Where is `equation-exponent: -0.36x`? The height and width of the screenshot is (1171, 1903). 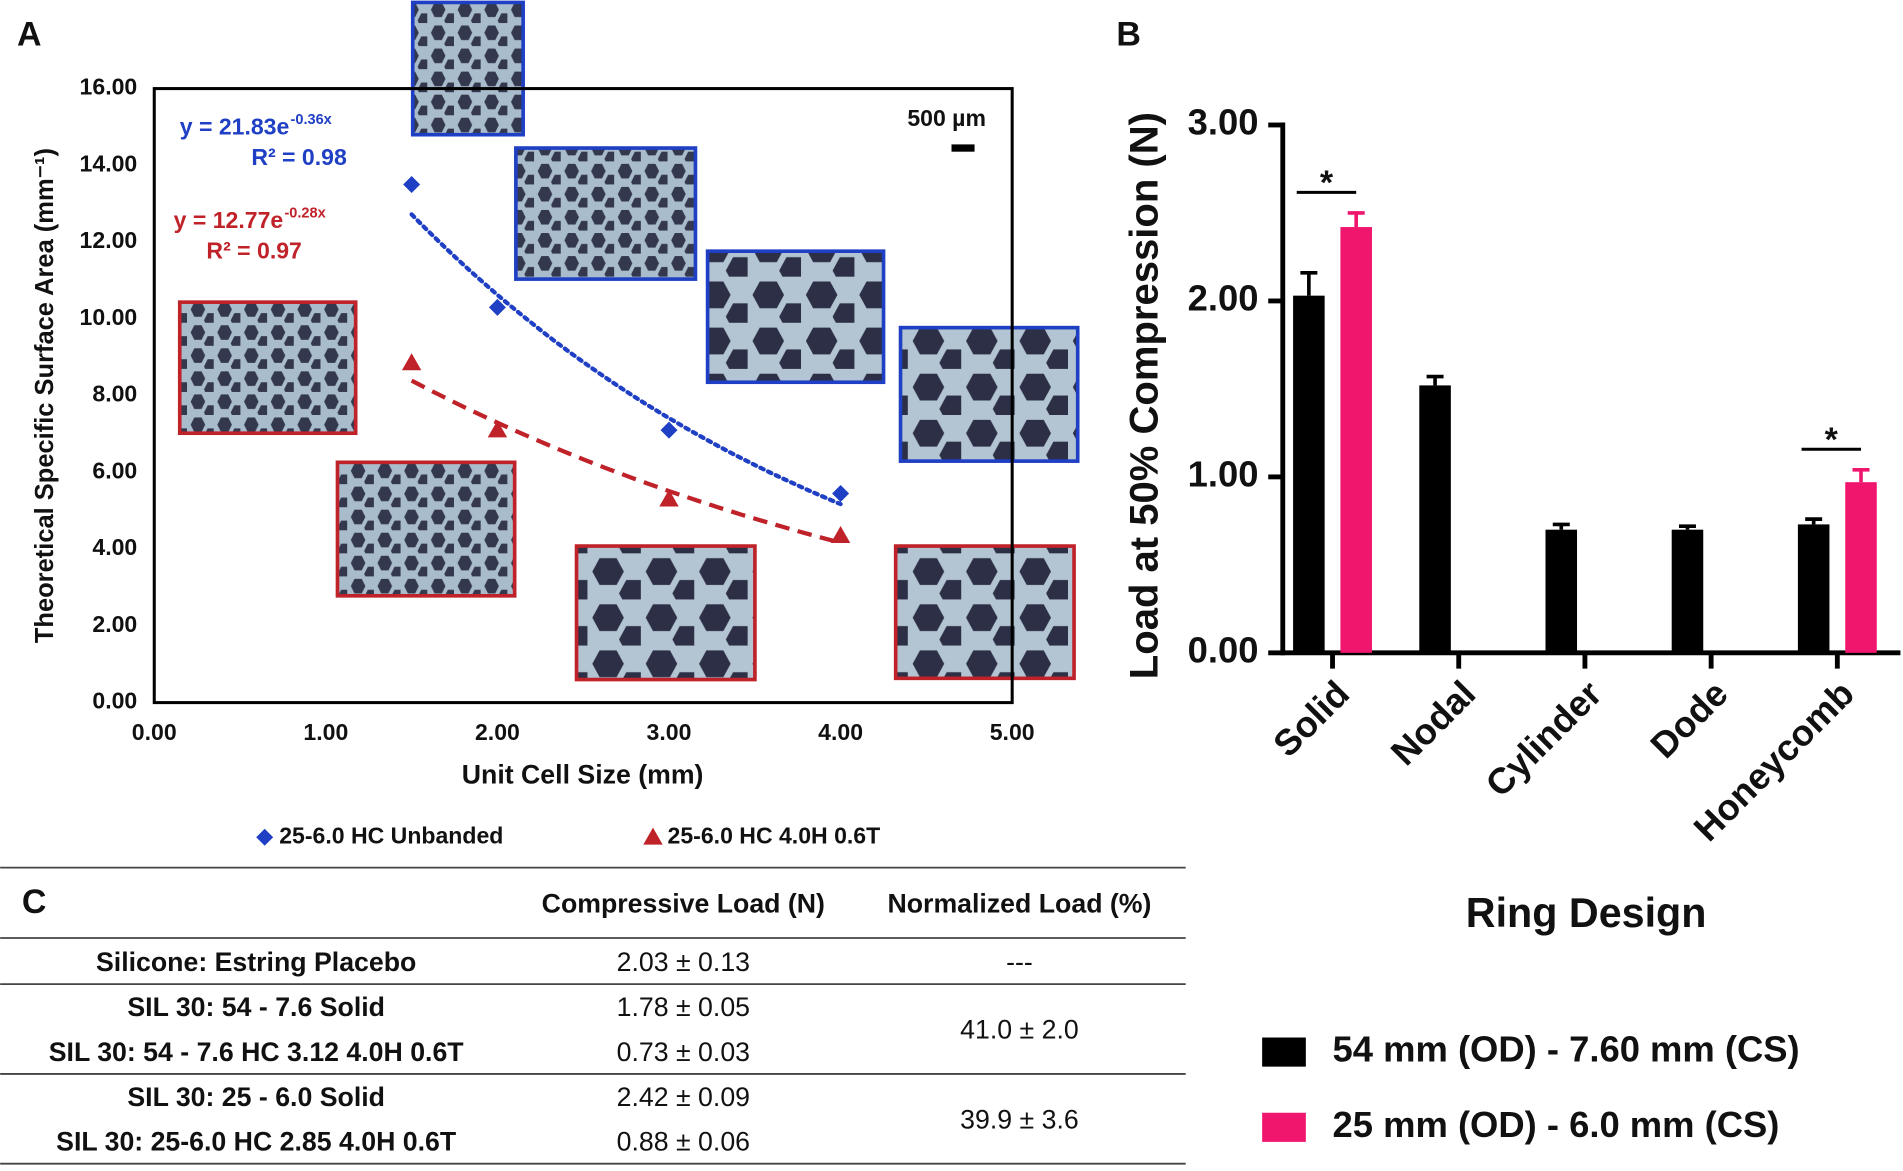 equation-exponent: -0.36x is located at coordinates (311, 120).